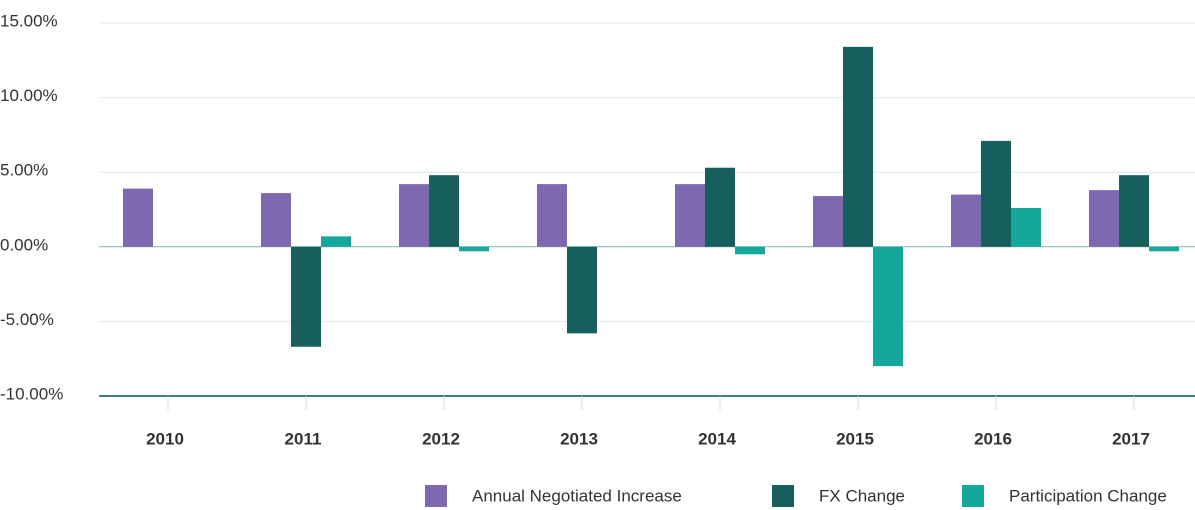 The height and width of the screenshot is (510, 1195). I want to click on y-tick-label: -5.00%, so click(27, 319).